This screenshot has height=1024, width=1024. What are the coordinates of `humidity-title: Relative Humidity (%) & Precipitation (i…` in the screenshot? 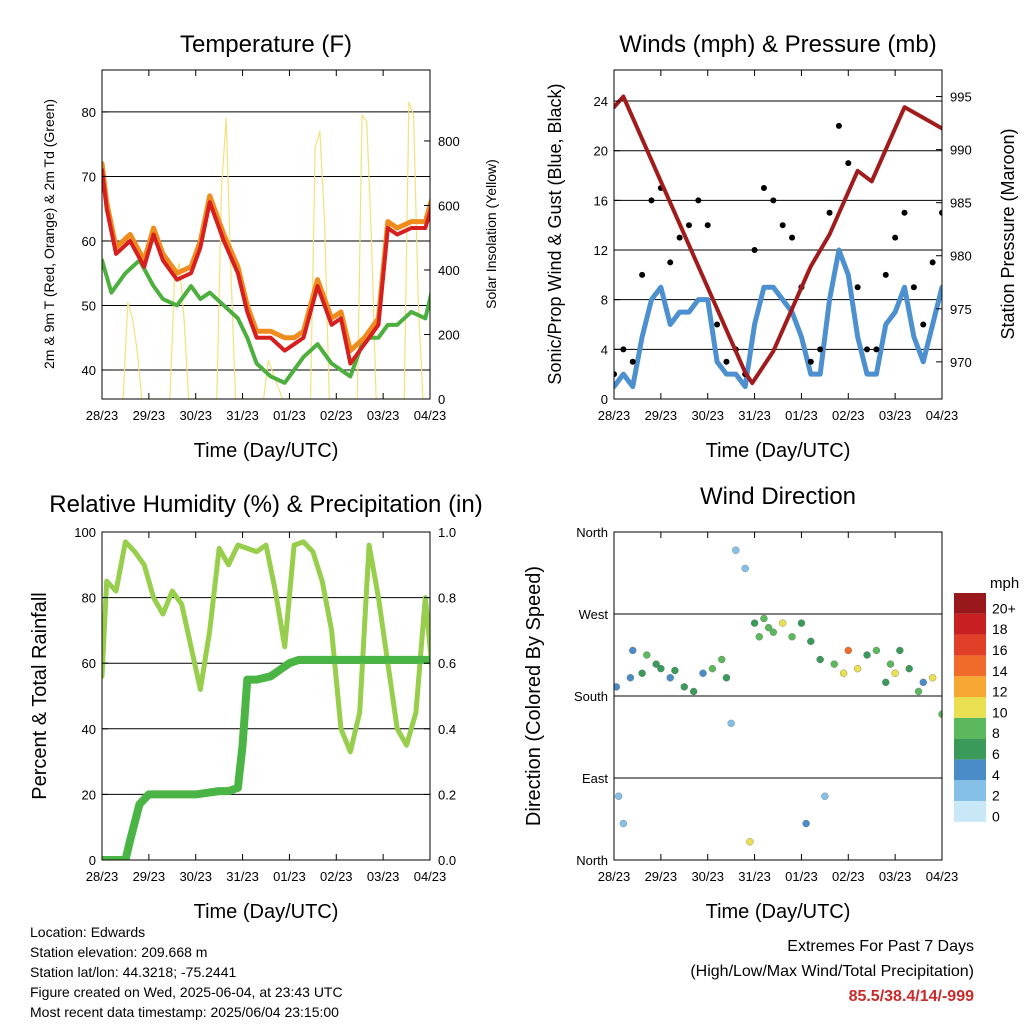 It's located at (265, 504).